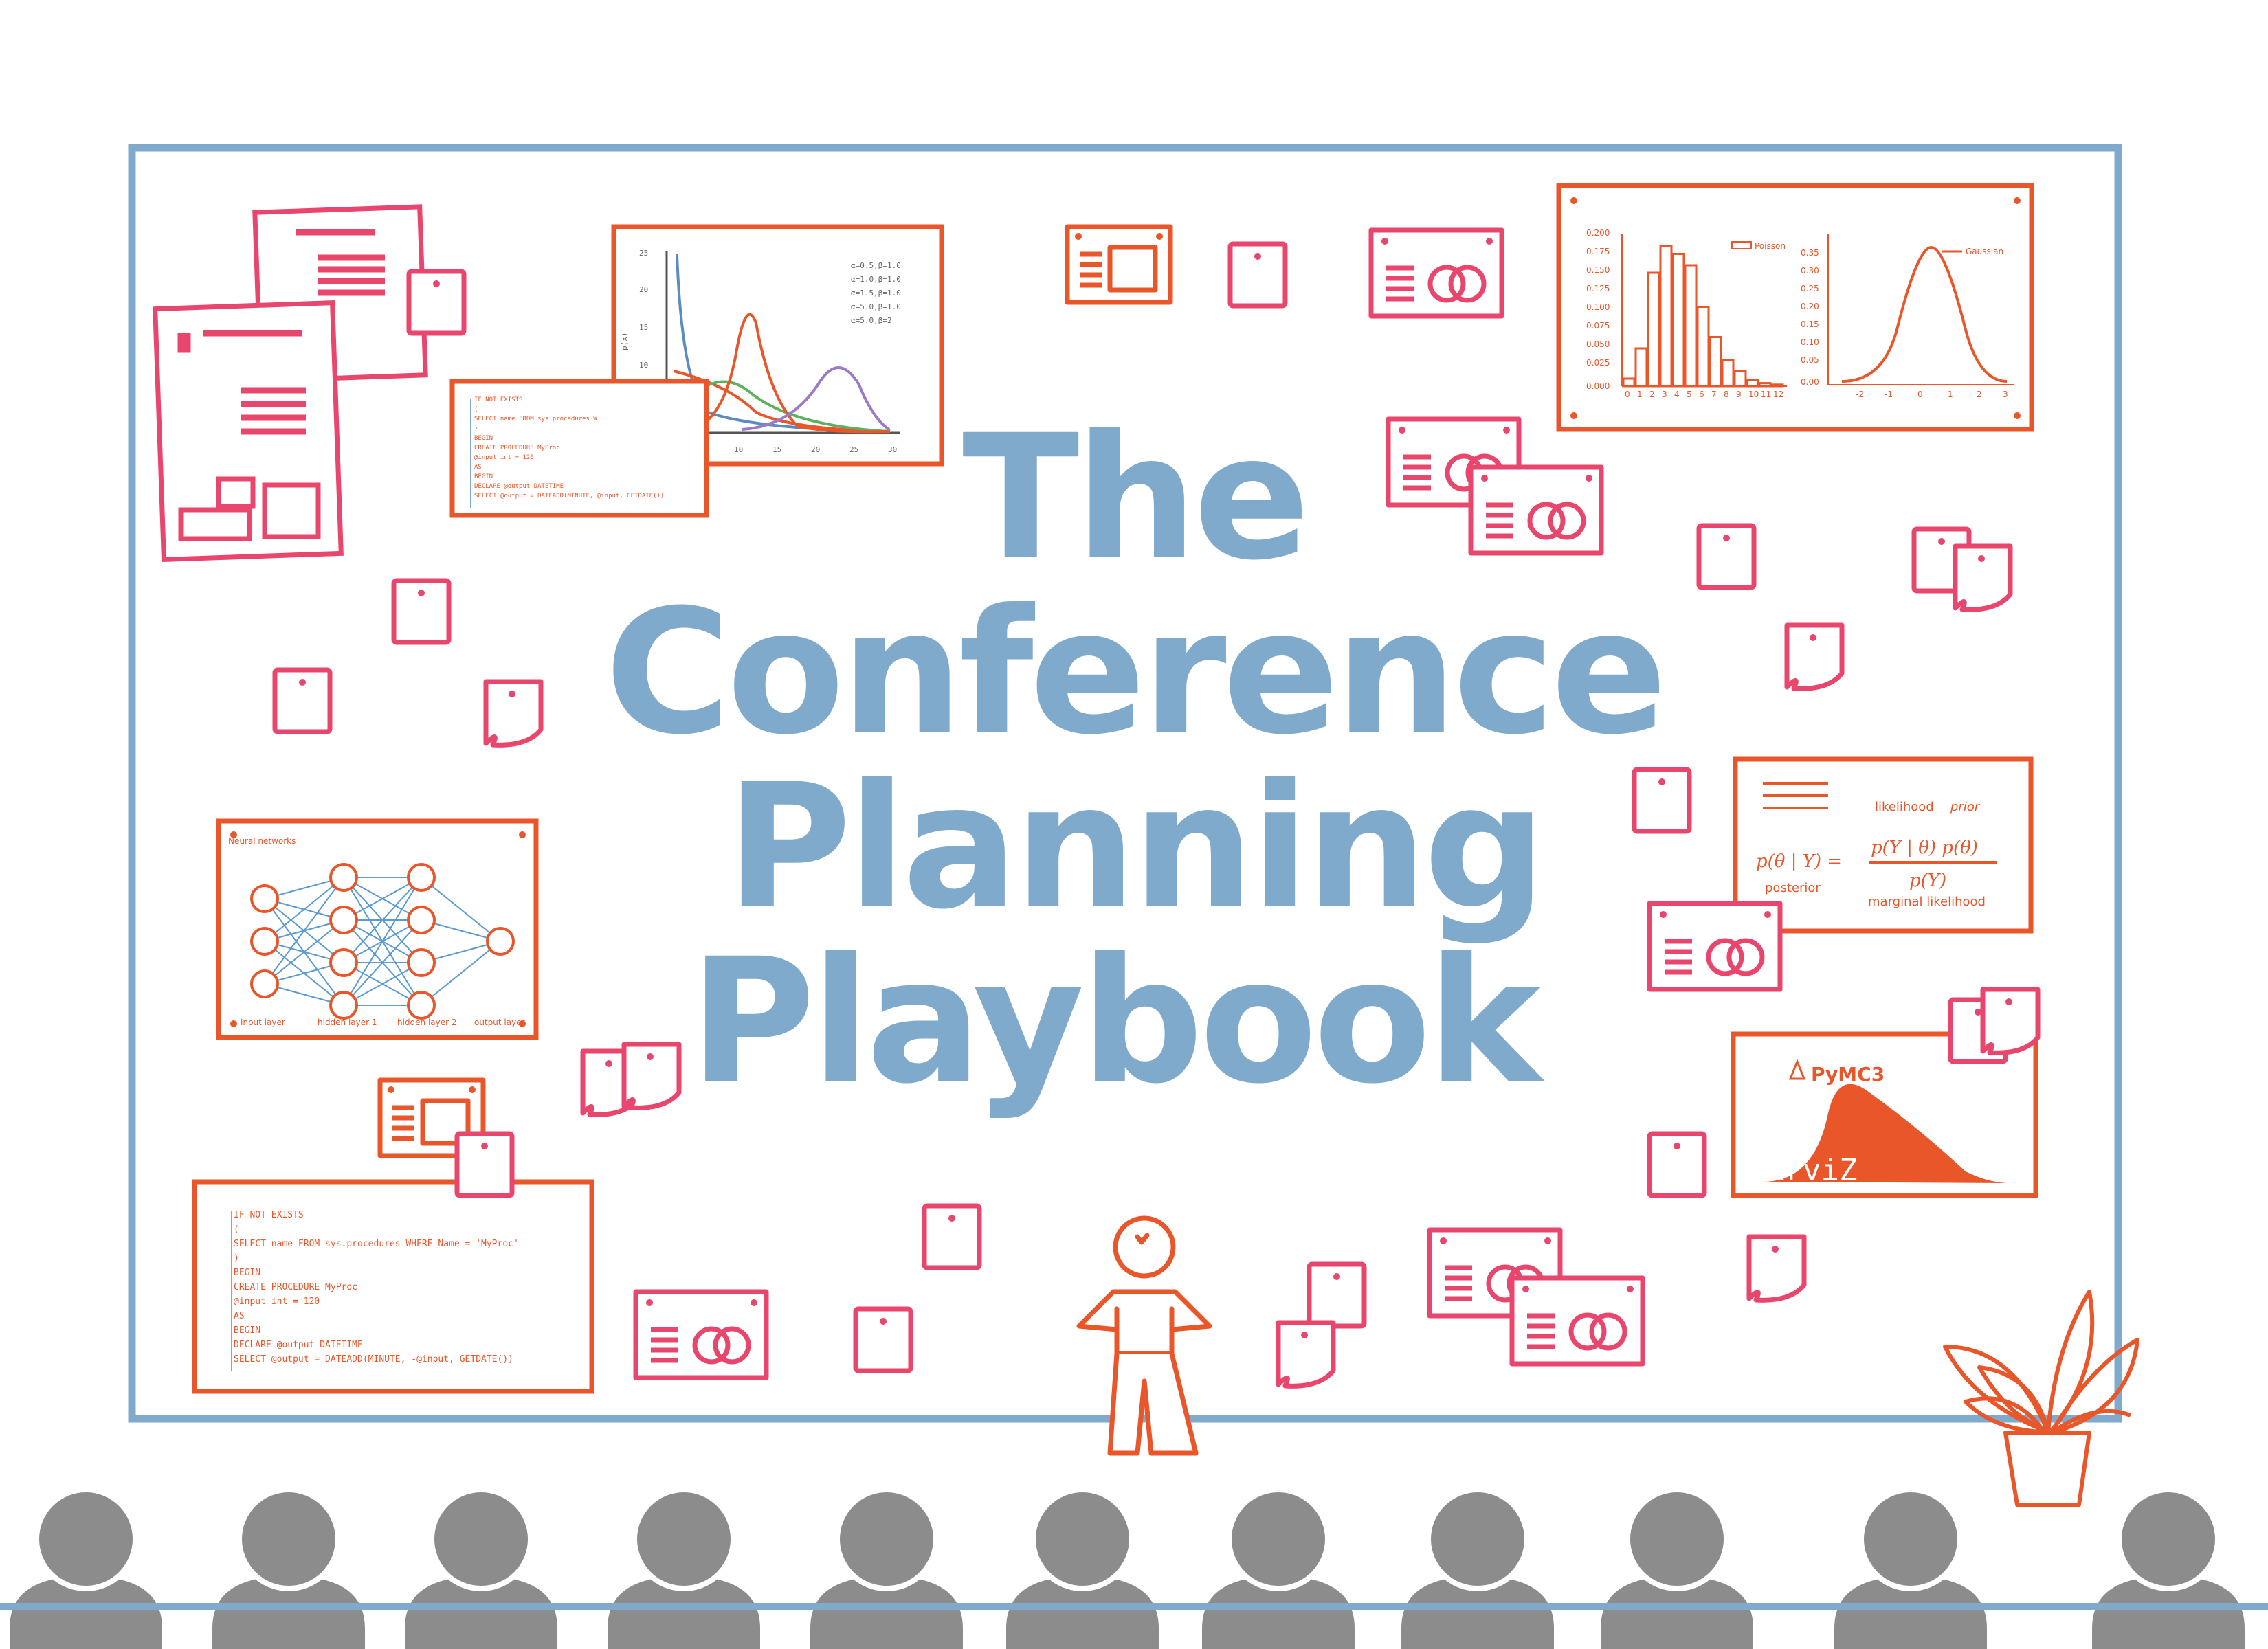 This screenshot has width=2268, height=1649. I want to click on x-tick: 5, so click(1689, 394).